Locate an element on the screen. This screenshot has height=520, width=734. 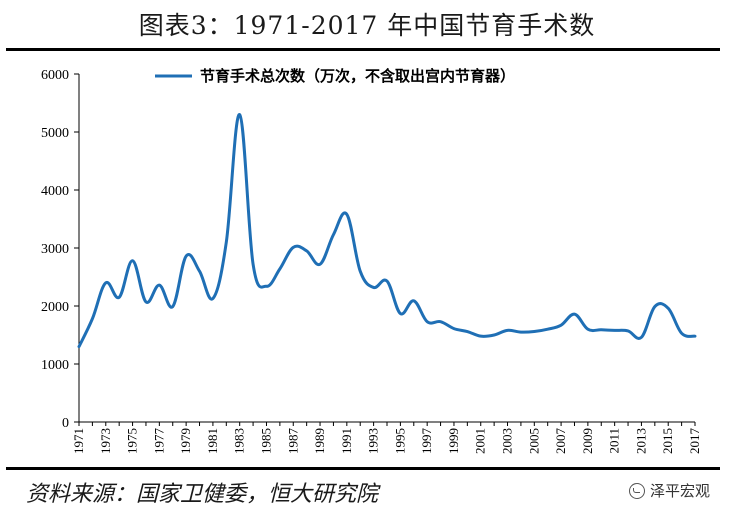
x-tick-label: 1981 is located at coordinates (212, 441).